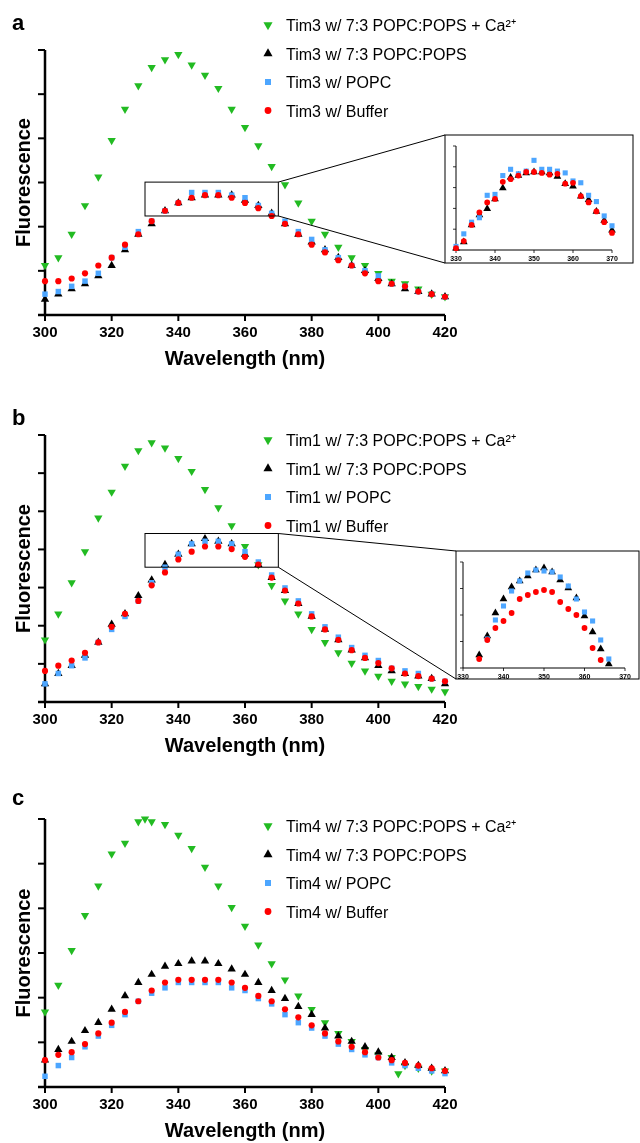 This screenshot has height=1143, width=640. I want to click on legend-label: Tim1 w/ POPC, so click(339, 497).